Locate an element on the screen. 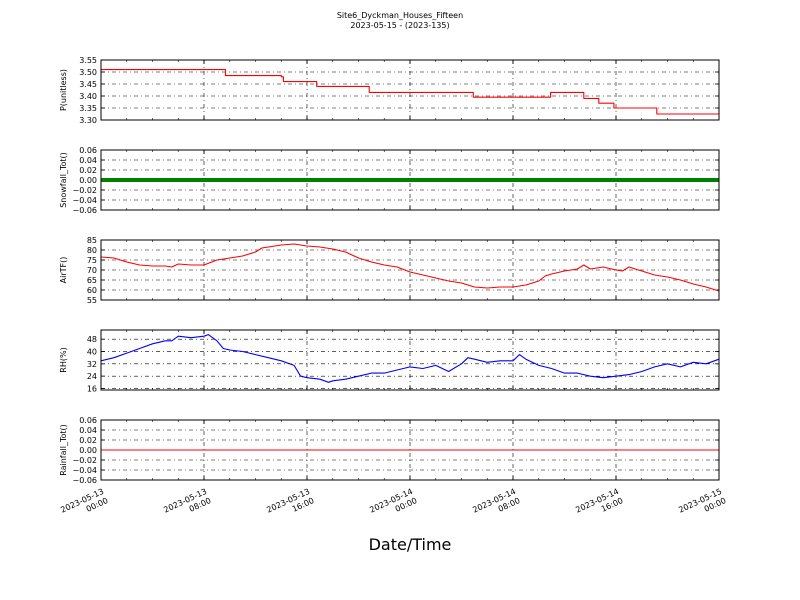 This screenshot has width=800, height=600. y-tick-label: 24 is located at coordinates (92, 376).